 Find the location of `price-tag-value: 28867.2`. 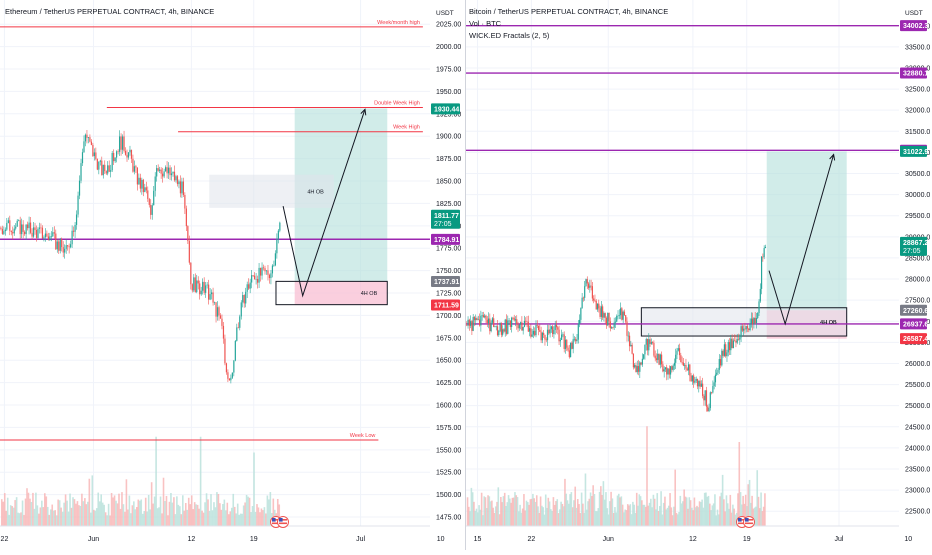

price-tag-value: 28867.2 is located at coordinates (915, 243).